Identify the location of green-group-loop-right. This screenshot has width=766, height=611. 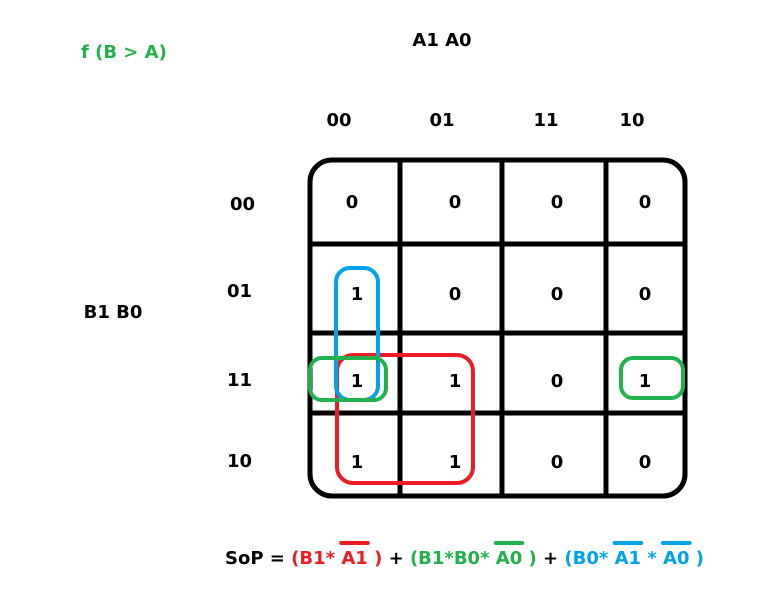
(652, 378).